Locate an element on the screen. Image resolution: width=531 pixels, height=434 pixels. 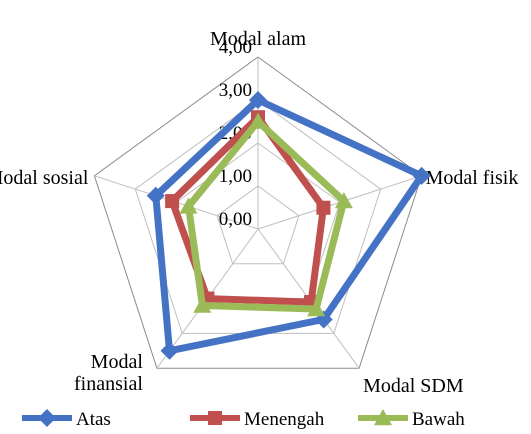
tick-label: 3,00 is located at coordinates (235, 90).